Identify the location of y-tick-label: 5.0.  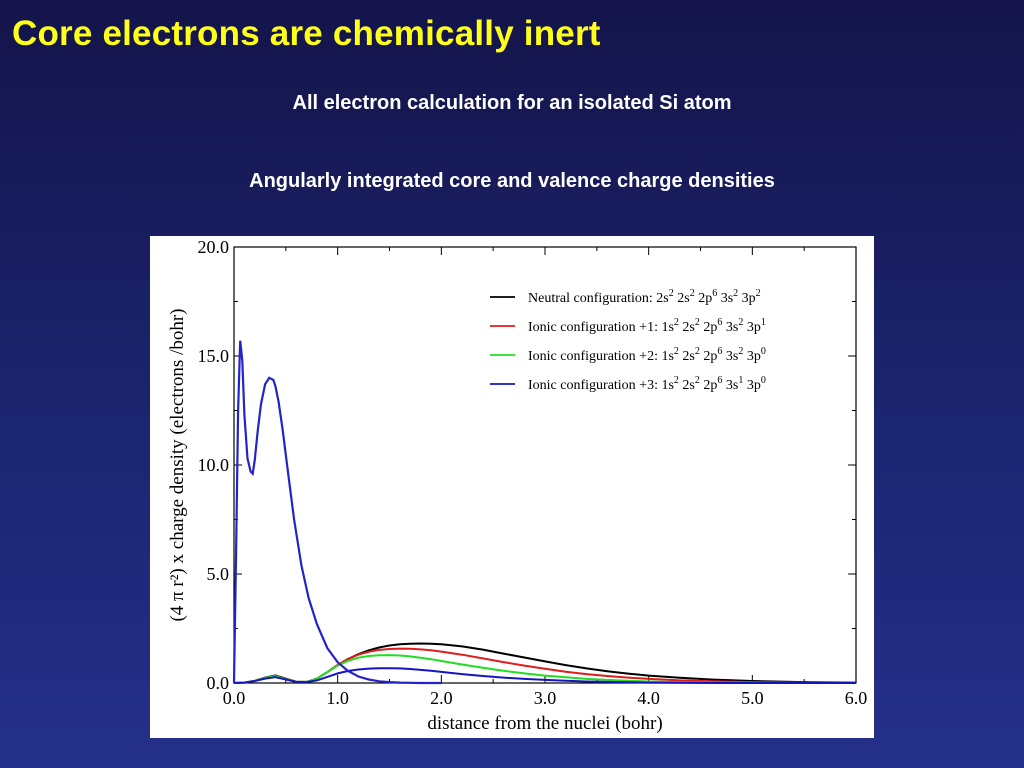
(218, 574).